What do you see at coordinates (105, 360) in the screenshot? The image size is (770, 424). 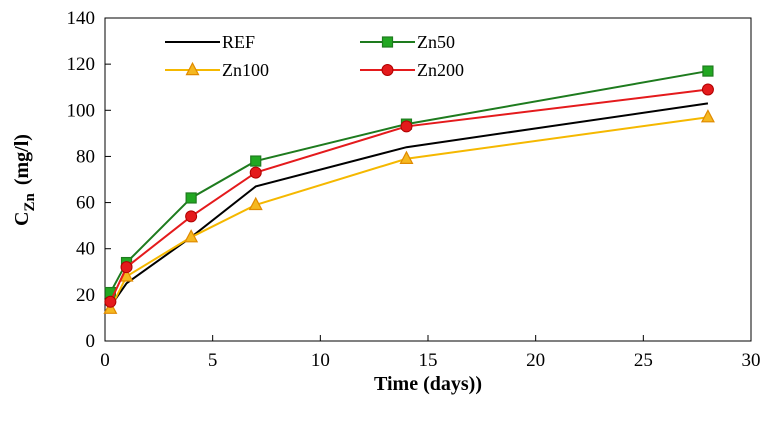 I see `x-tick-label-0: 0` at bounding box center [105, 360].